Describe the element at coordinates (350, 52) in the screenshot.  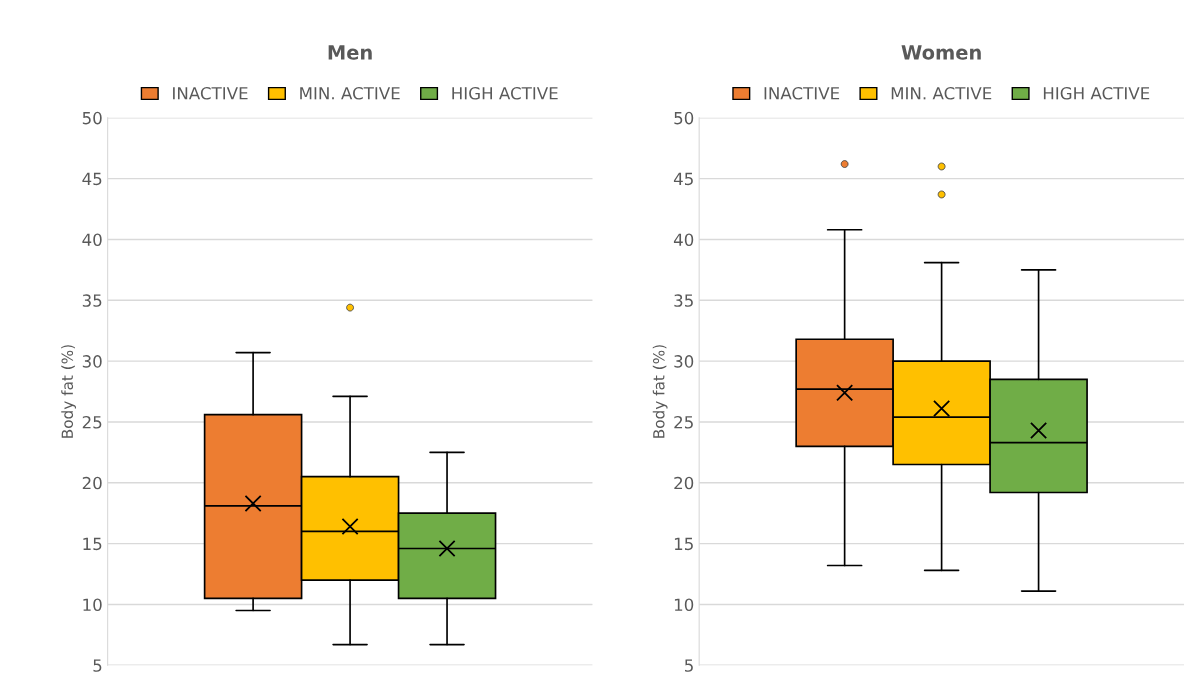
I see `chart-title: Men` at that location.